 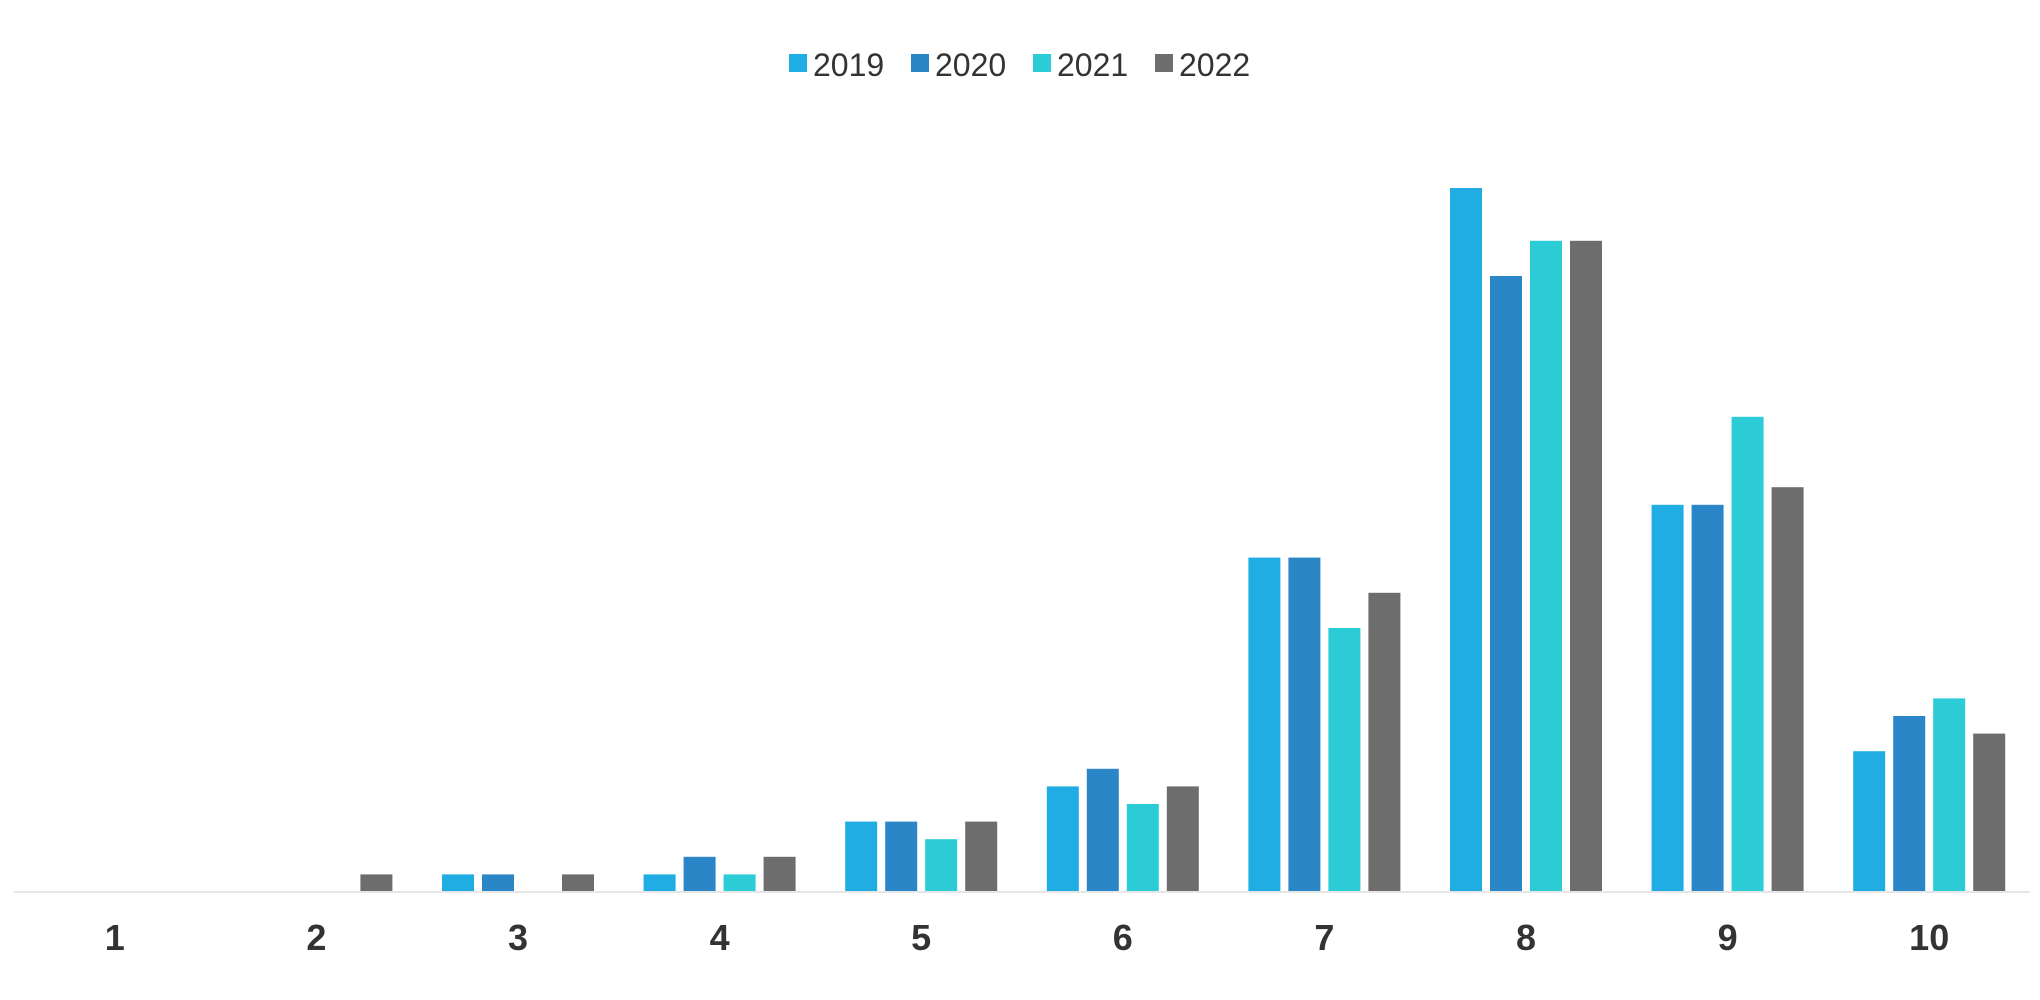 I want to click on x-tick-label: 5, so click(x=921, y=937).